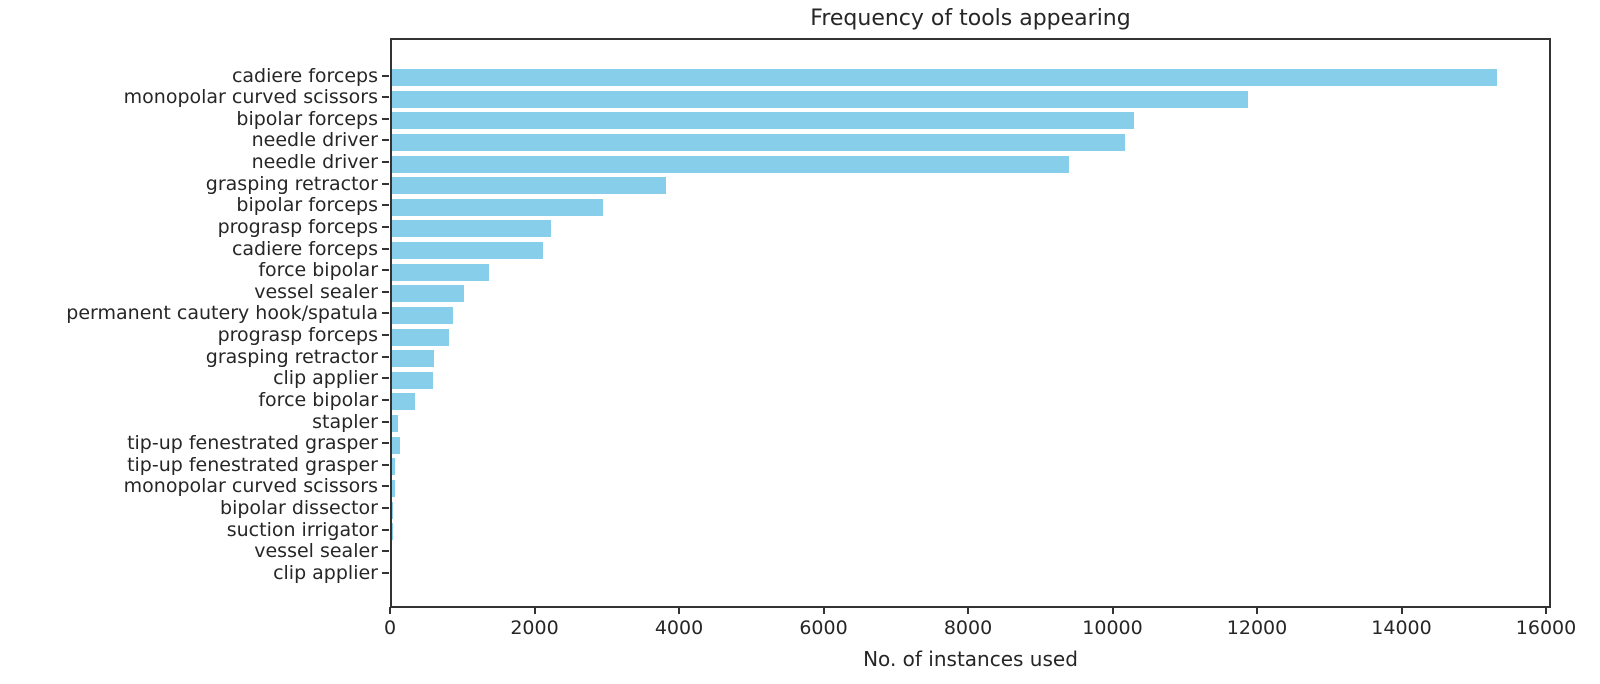  I want to click on bar-permanent-cautery-hook-spatula, so click(422, 315).